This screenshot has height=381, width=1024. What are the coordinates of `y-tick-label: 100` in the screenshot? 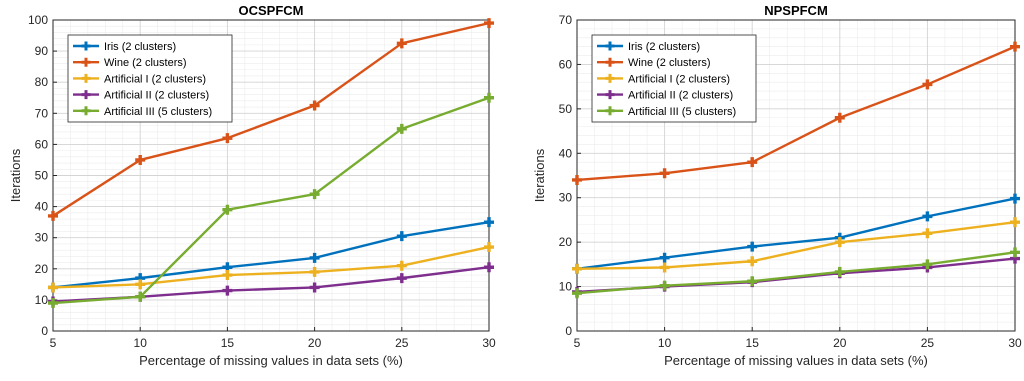 It's located at (38, 20).